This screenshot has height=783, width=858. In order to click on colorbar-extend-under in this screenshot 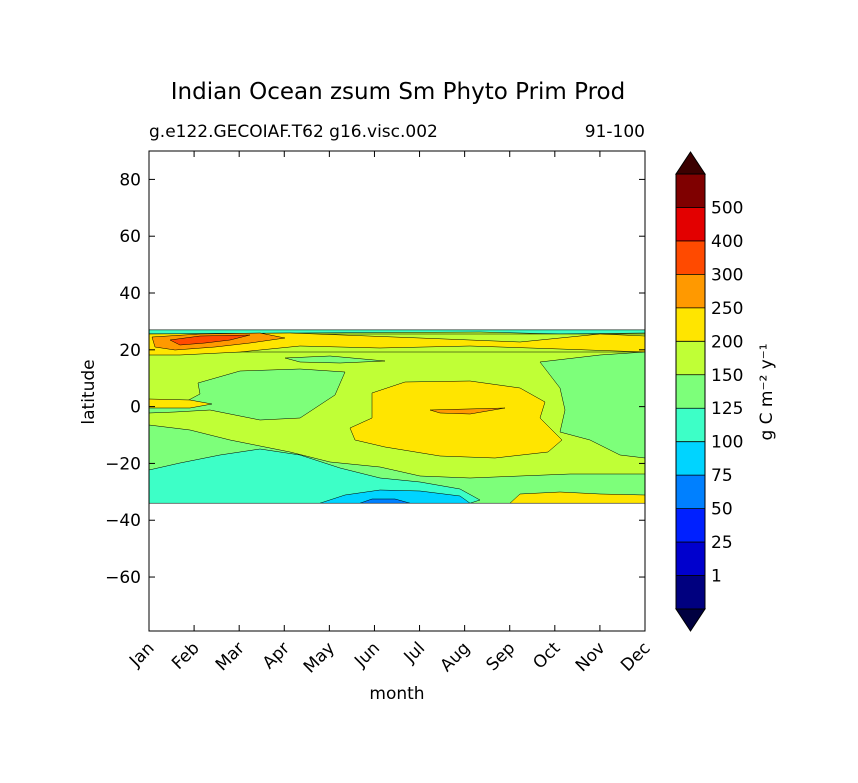, I will do `click(690, 620)`.